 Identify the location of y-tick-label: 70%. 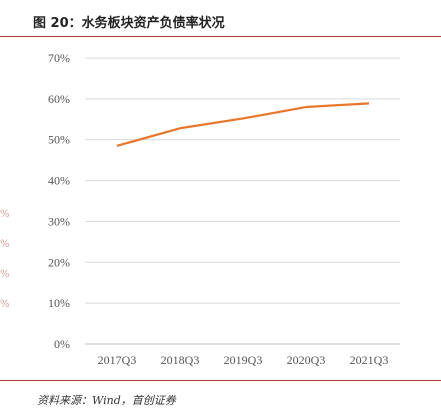
(59, 58).